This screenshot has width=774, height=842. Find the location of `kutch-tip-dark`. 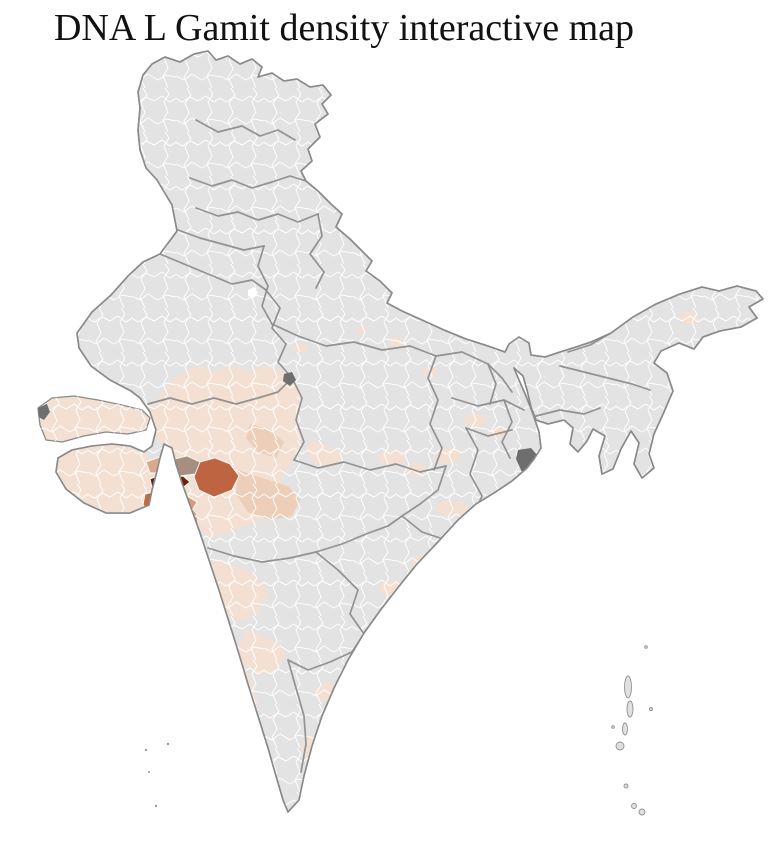

kutch-tip-dark is located at coordinates (43, 412).